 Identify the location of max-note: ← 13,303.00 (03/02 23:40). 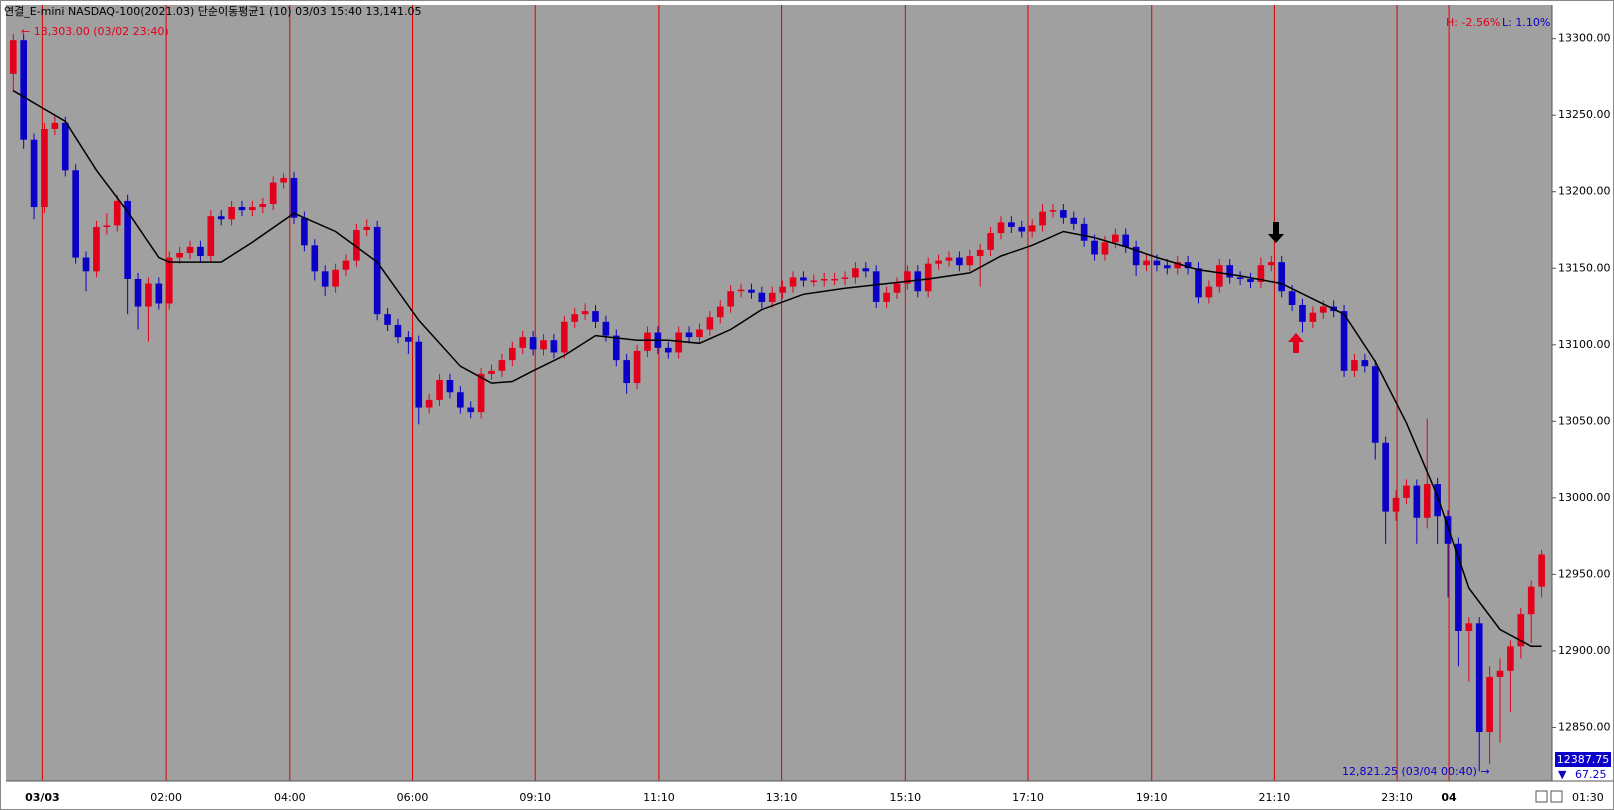
(95, 31).